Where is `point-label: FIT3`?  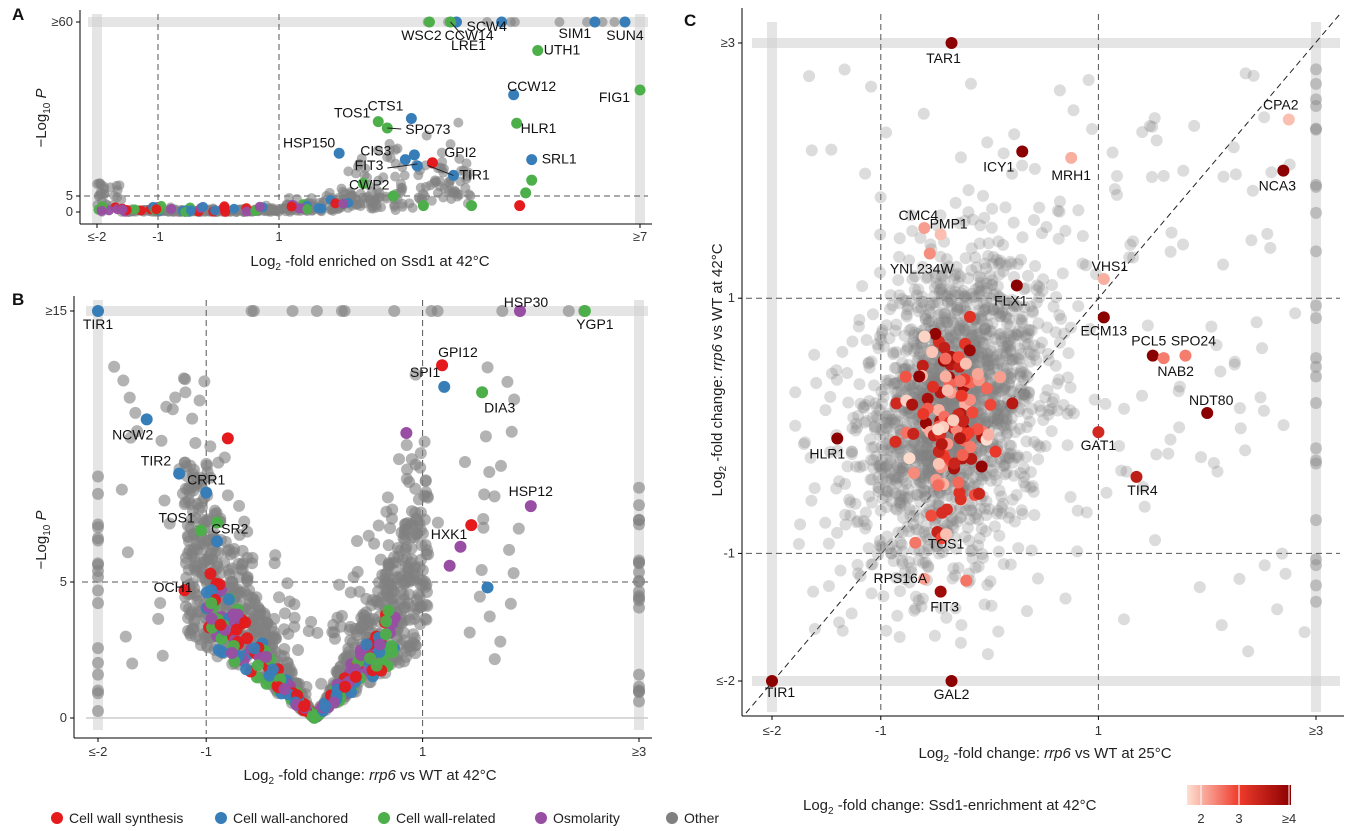 point-label: FIT3 is located at coordinates (369, 165).